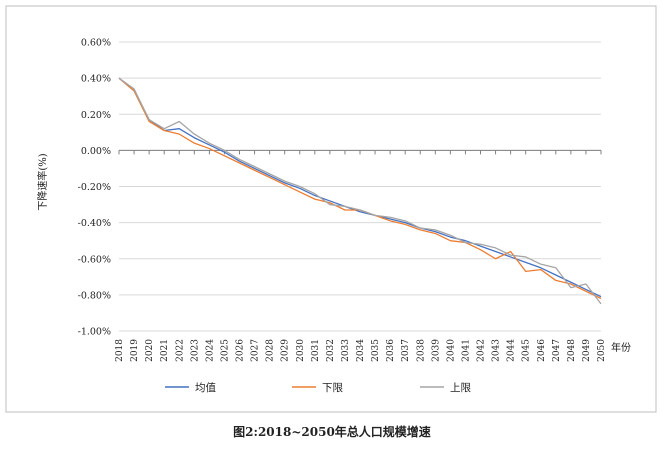 Image resolution: width=664 pixels, height=451 pixels. I want to click on y-tick-label: -0.60%, so click(94, 259).